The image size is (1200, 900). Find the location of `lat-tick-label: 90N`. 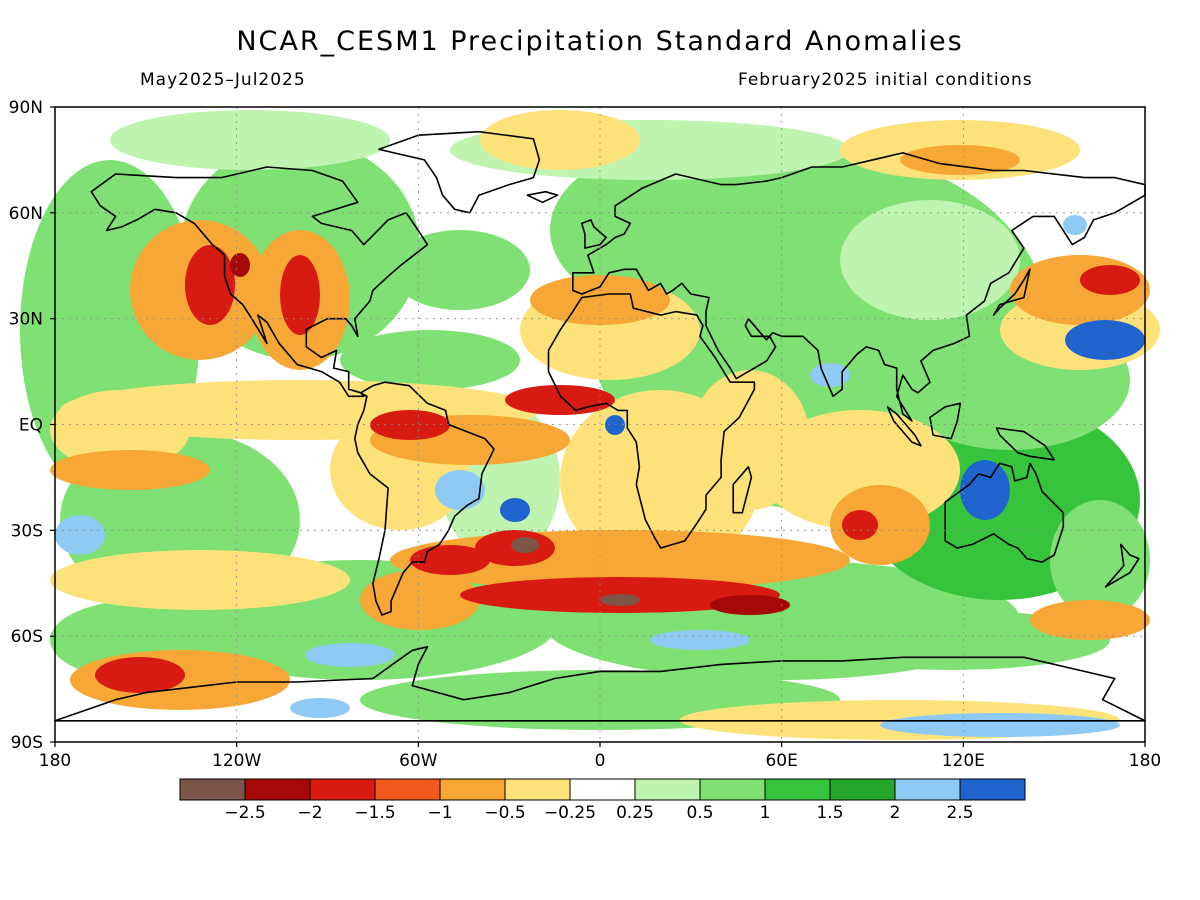

lat-tick-label: 90N is located at coordinates (26, 108).